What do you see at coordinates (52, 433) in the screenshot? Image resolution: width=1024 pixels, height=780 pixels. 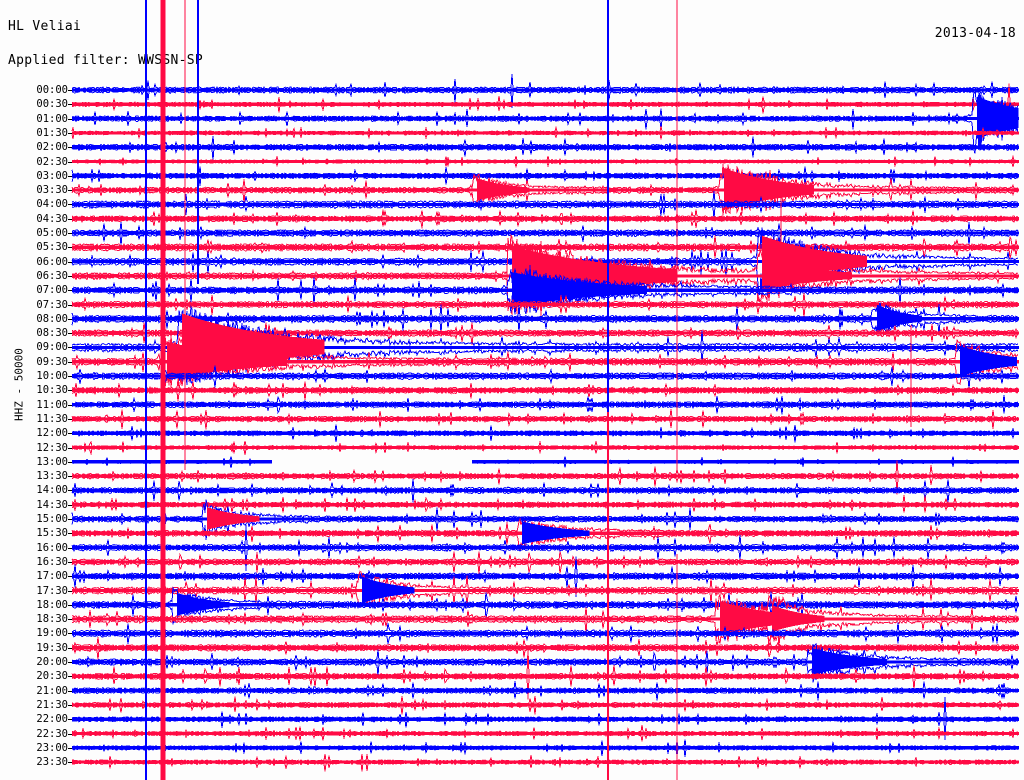 I see `time-label-12-00: 12:00` at bounding box center [52, 433].